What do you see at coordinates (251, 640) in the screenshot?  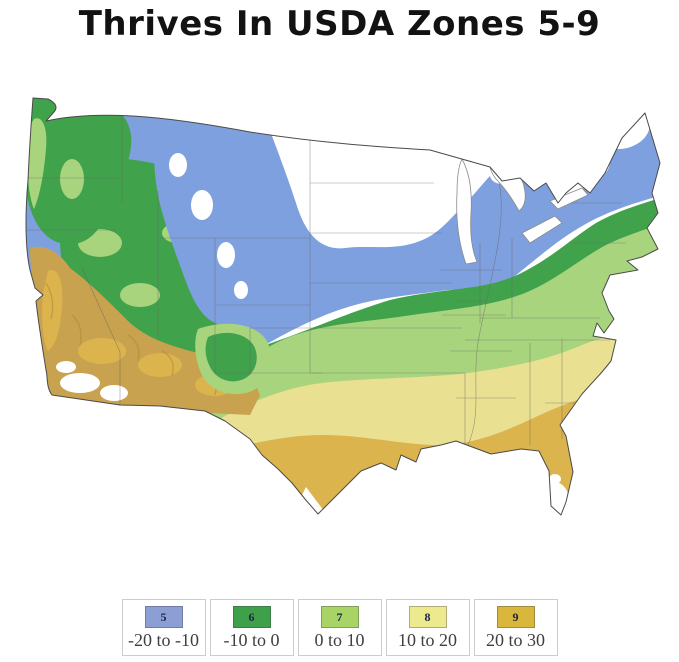 I see `zone6-range-label: -10 to 0` at bounding box center [251, 640].